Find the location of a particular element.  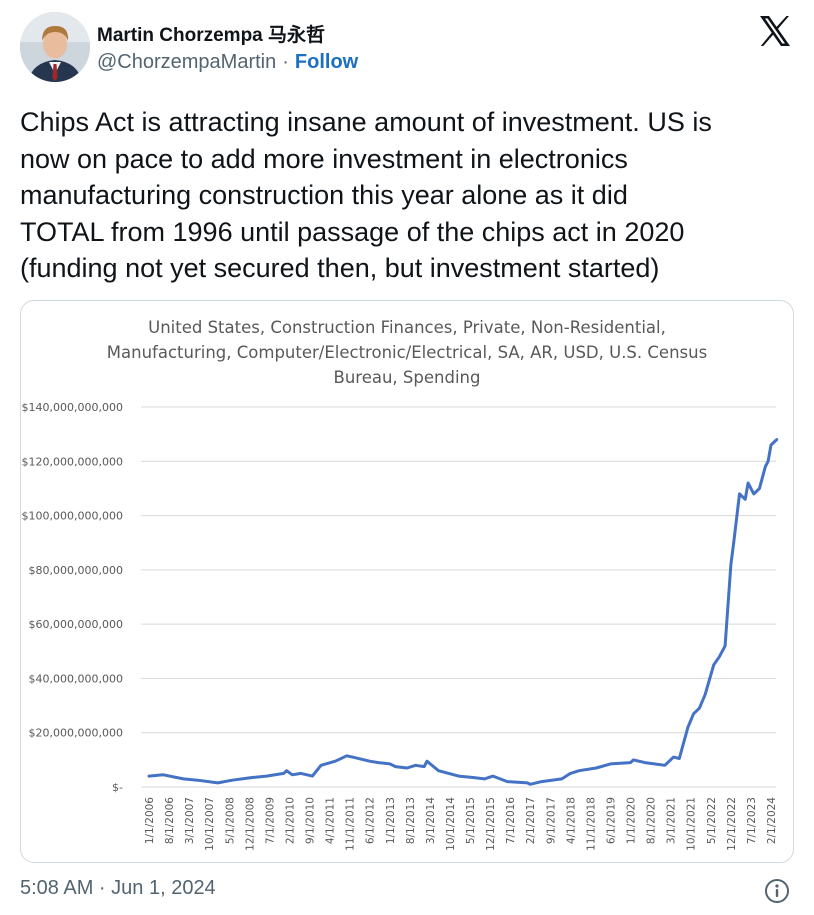

x-tick-label: 5/1/2015 is located at coordinates (471, 820).